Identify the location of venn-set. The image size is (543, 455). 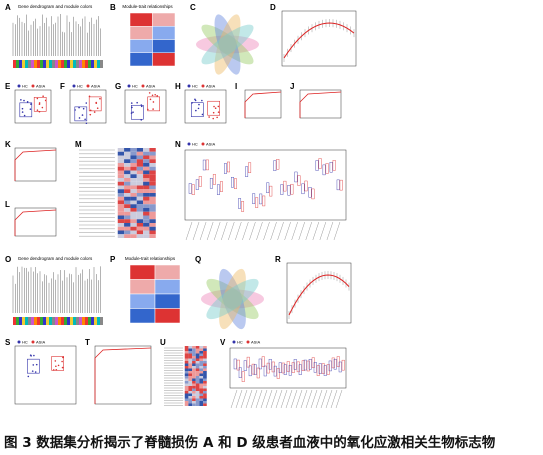
(232, 299).